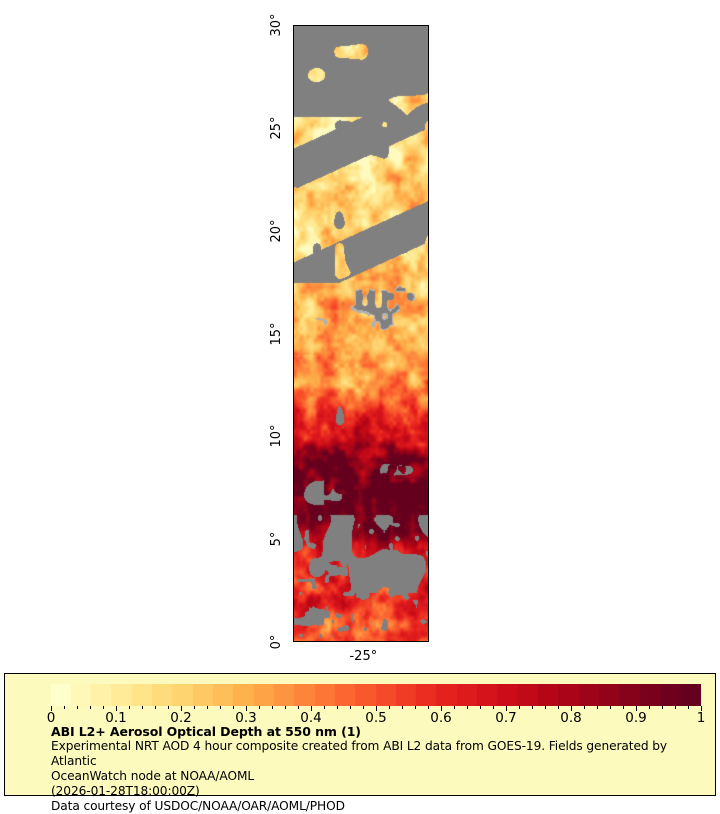  What do you see at coordinates (153, 776) in the screenshot?
I see `caption-line-2: OceanWatch node at NOAA/AOML` at bounding box center [153, 776].